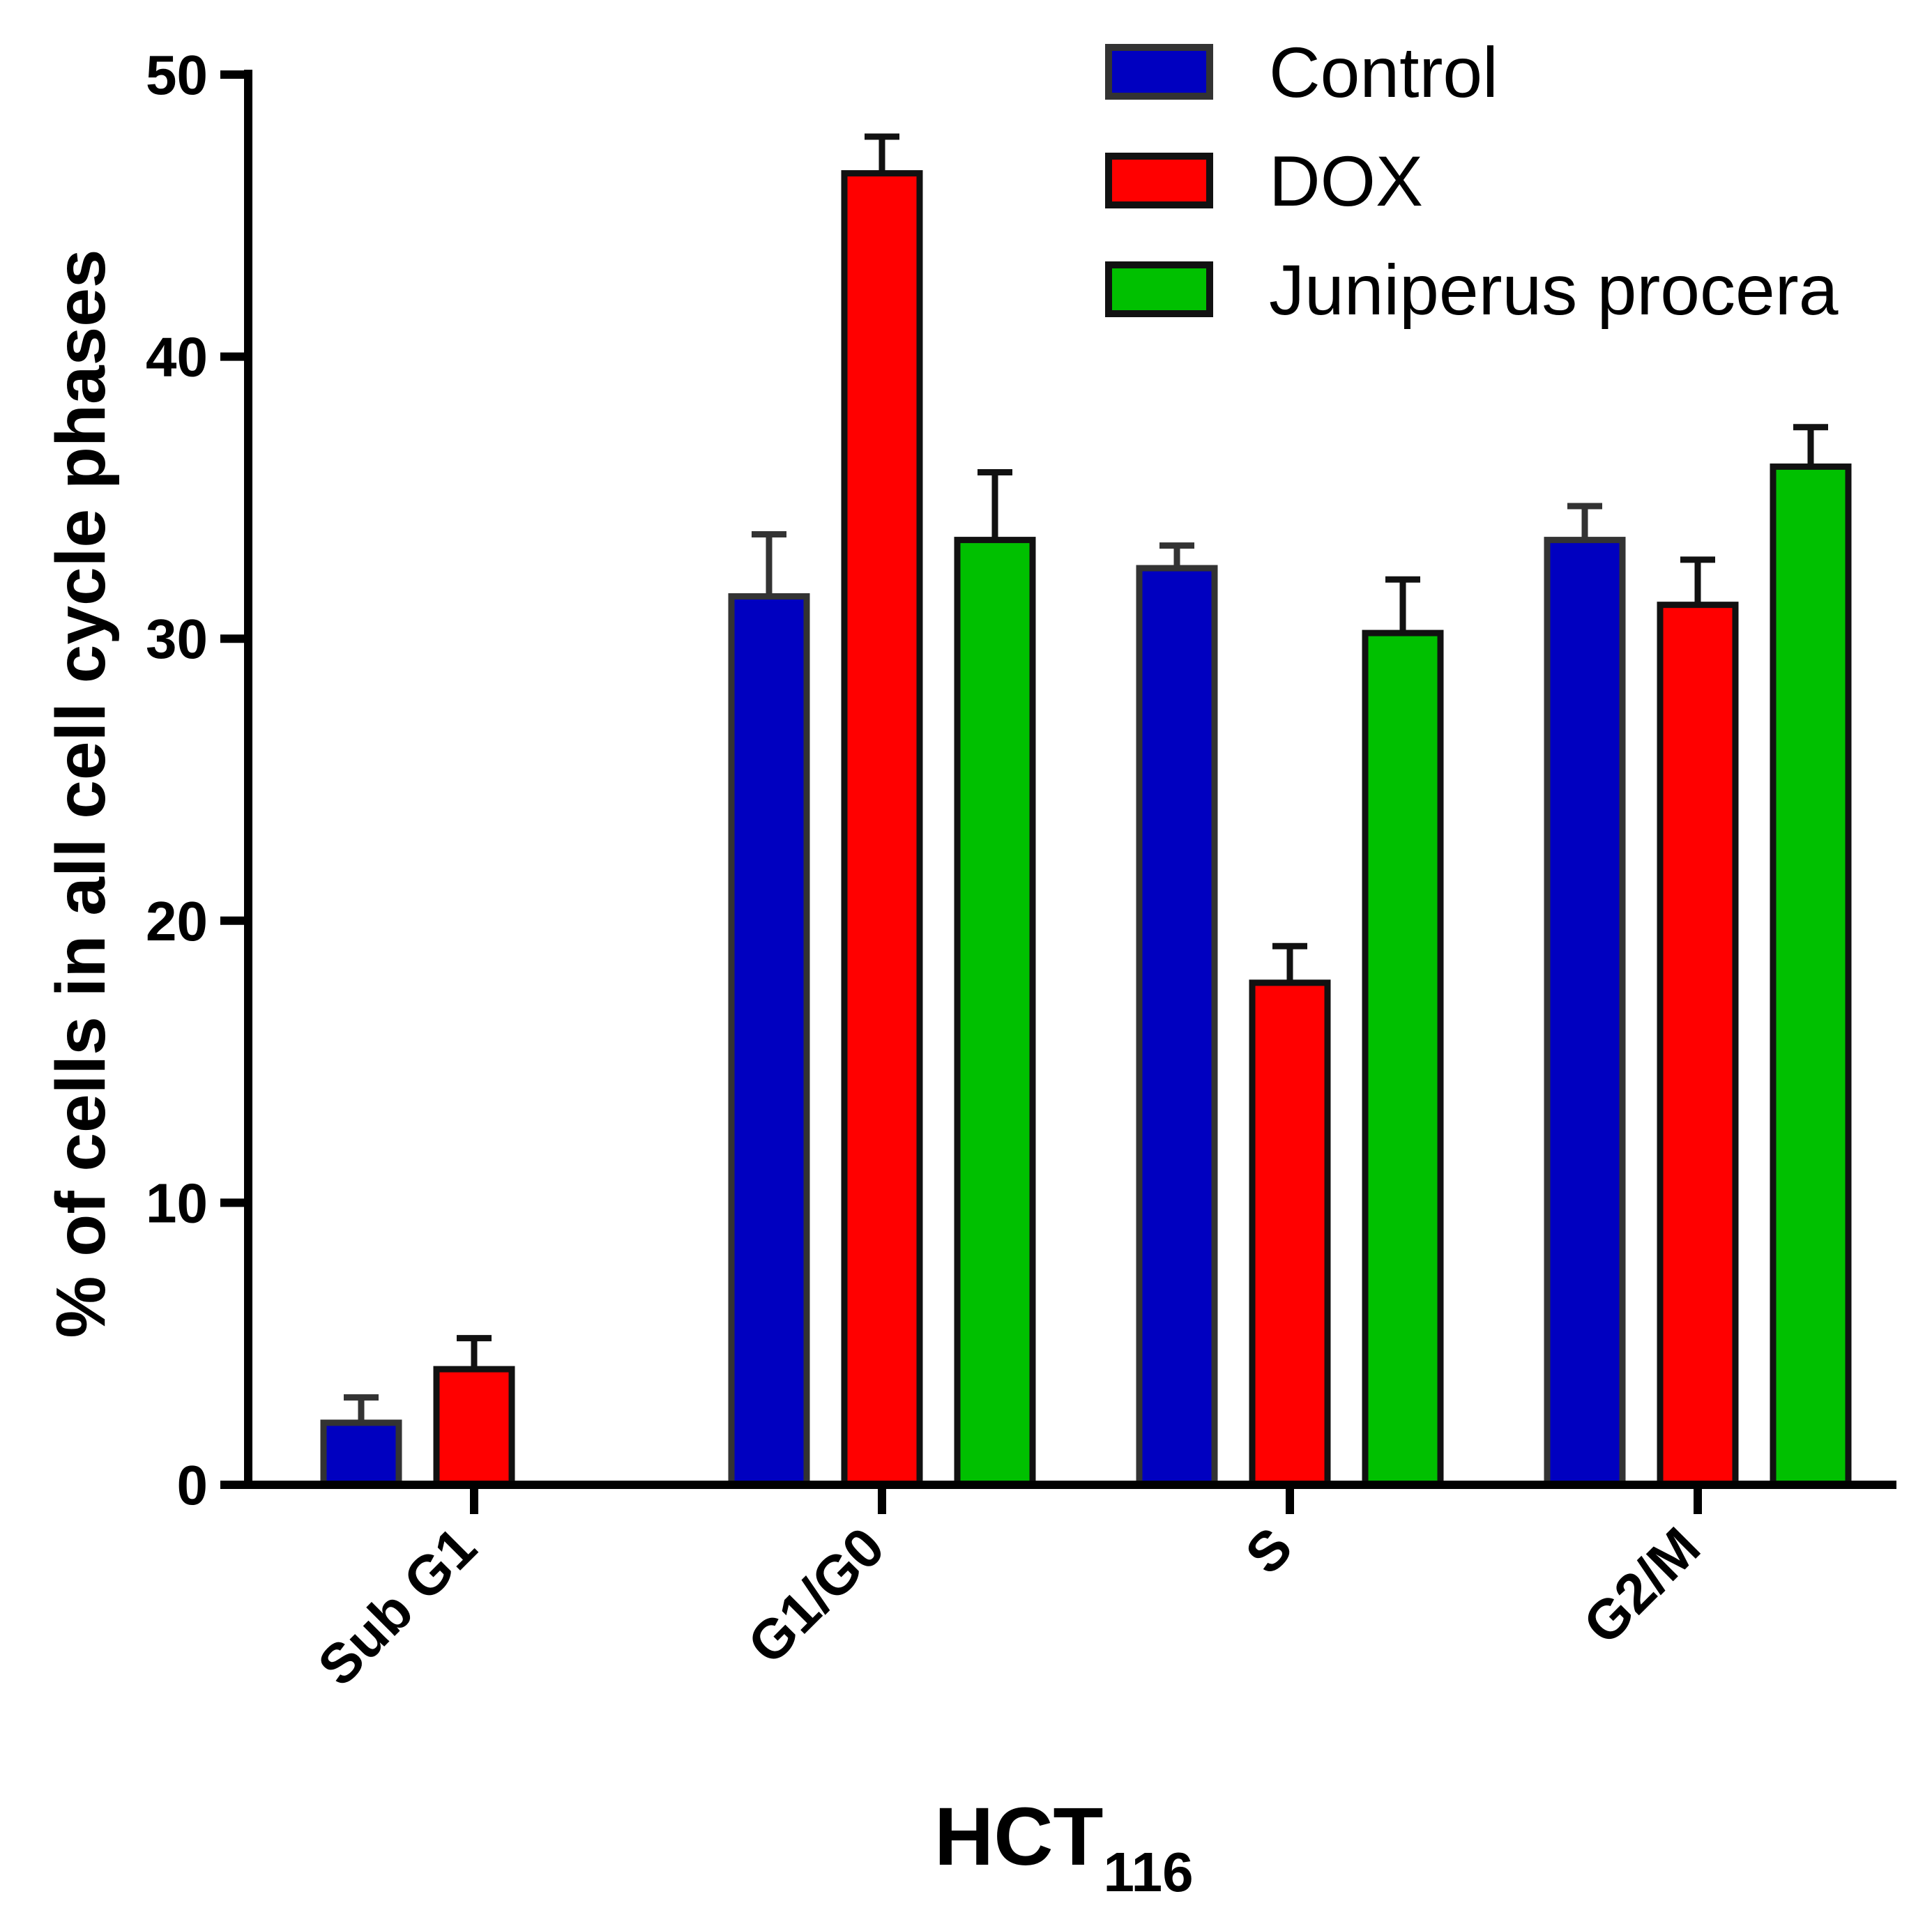  Describe the element at coordinates (1585, 1012) in the screenshot. I see `bar-control-g2-m` at that location.